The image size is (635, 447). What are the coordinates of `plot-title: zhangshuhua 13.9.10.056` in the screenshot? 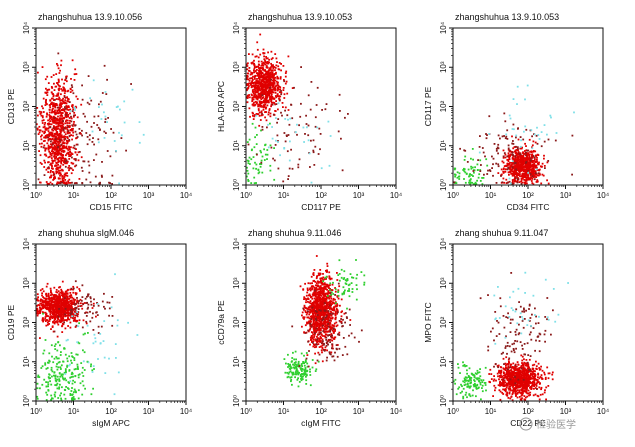 It's located at (90, 17).